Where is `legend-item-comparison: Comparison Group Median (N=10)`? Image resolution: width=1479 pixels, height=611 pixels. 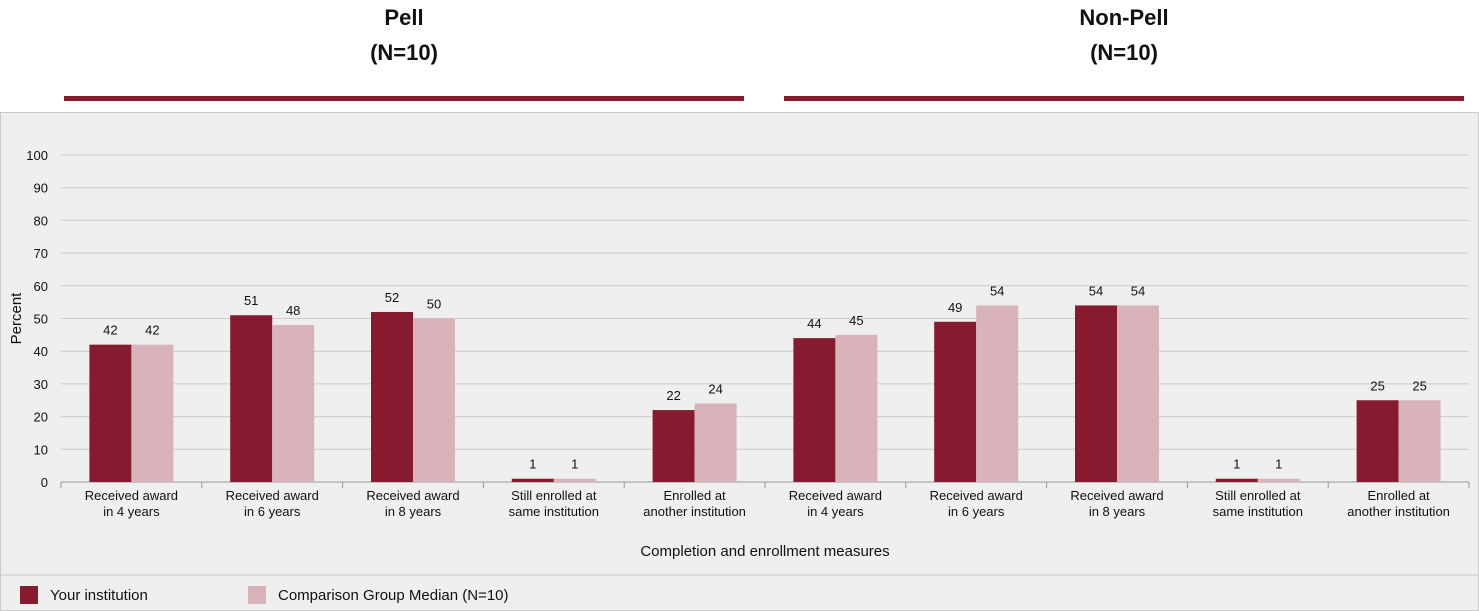 legend-item-comparison: Comparison Group Median (N=10) is located at coordinates (378, 595).